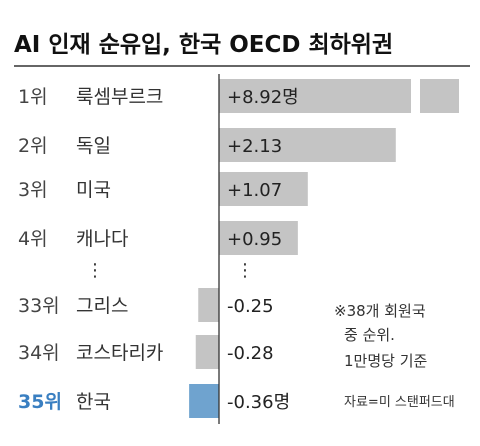 Image resolution: width=480 pixels, height=446 pixels. I want to click on rank-label: 3위, so click(33, 190).